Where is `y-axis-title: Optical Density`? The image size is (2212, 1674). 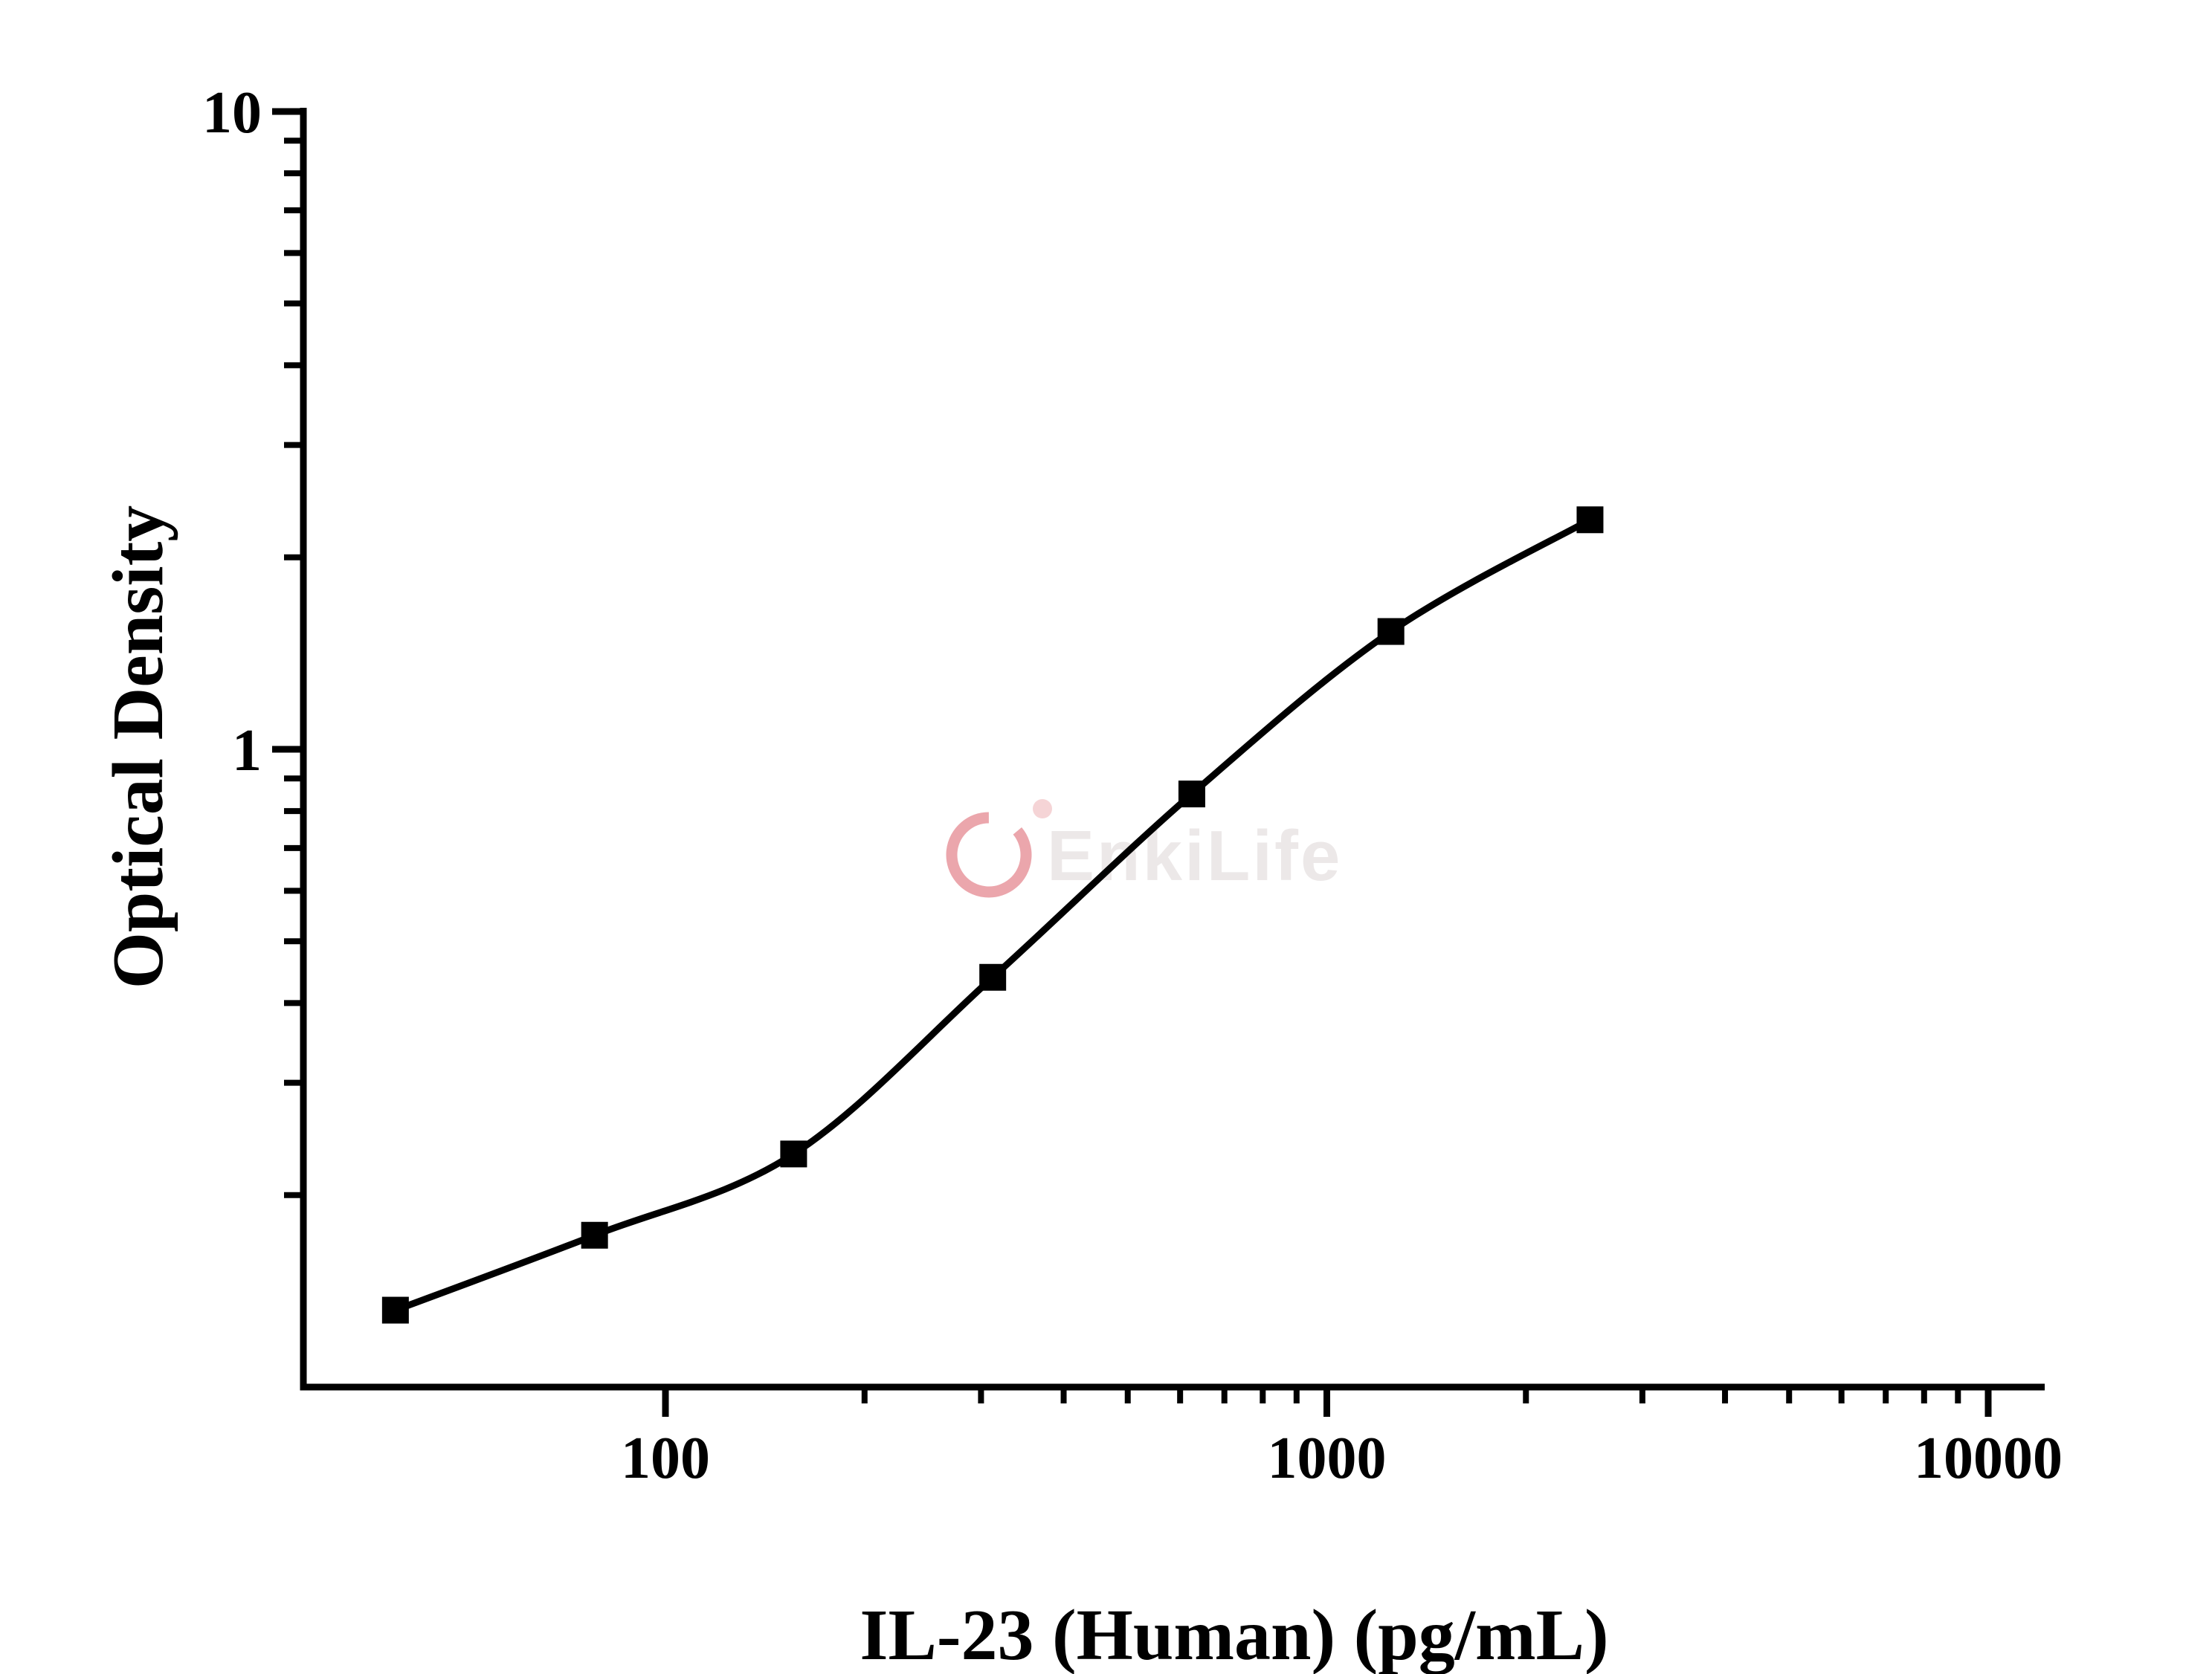
y-axis-title: Optical Density is located at coordinates (138, 747).